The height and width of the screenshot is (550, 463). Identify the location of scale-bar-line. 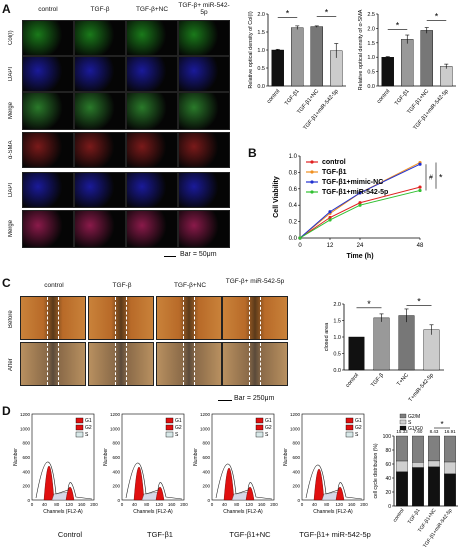
(225, 400).